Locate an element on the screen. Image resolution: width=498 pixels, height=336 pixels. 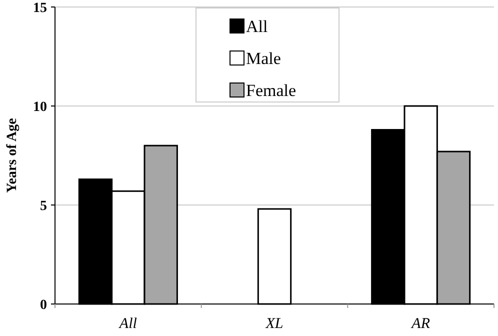
legend-label: Female is located at coordinates (271, 90).